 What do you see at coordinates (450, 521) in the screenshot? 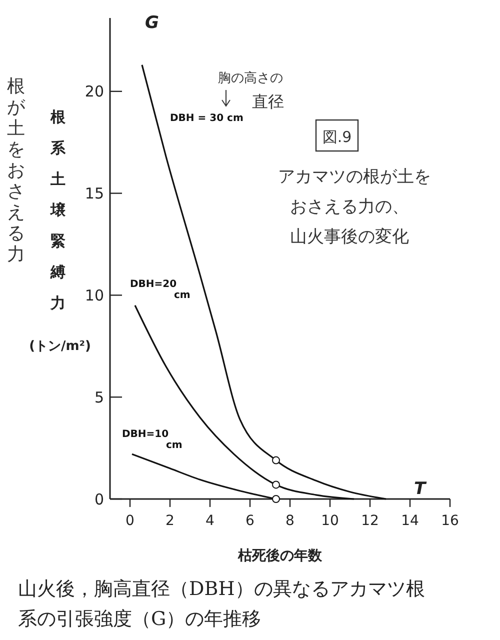
I see `x-tick-label: 16` at bounding box center [450, 521].